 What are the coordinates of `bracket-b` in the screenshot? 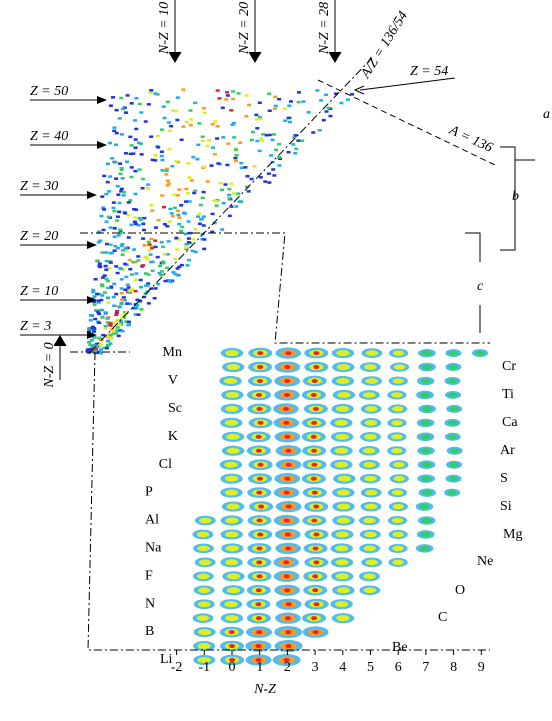 It's located at (517, 198).